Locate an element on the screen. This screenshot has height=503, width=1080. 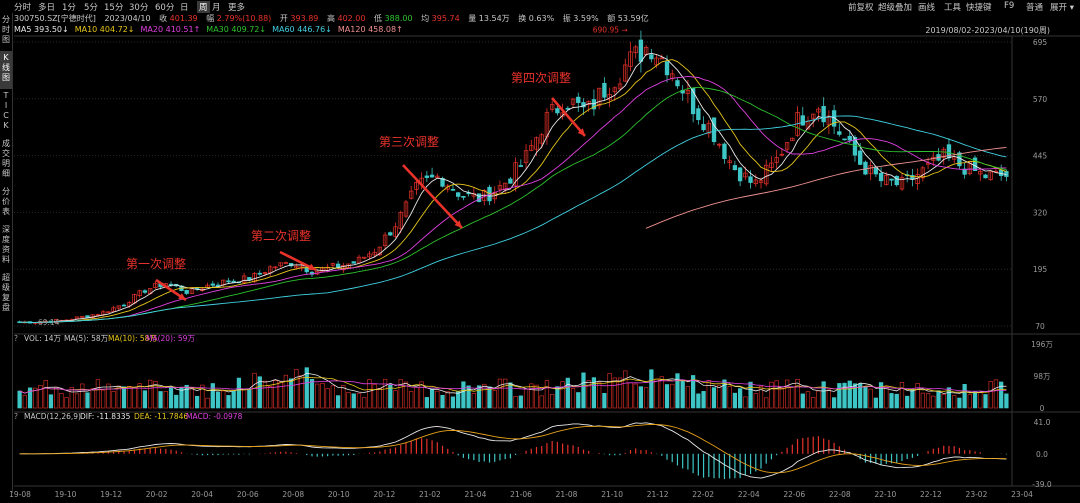
tool-button-2: 画线 is located at coordinates (927, 8).